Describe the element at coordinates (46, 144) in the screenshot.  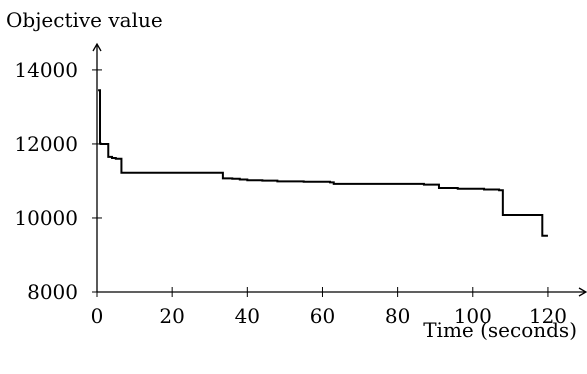
I see `y-tick-label: 12000` at that location.